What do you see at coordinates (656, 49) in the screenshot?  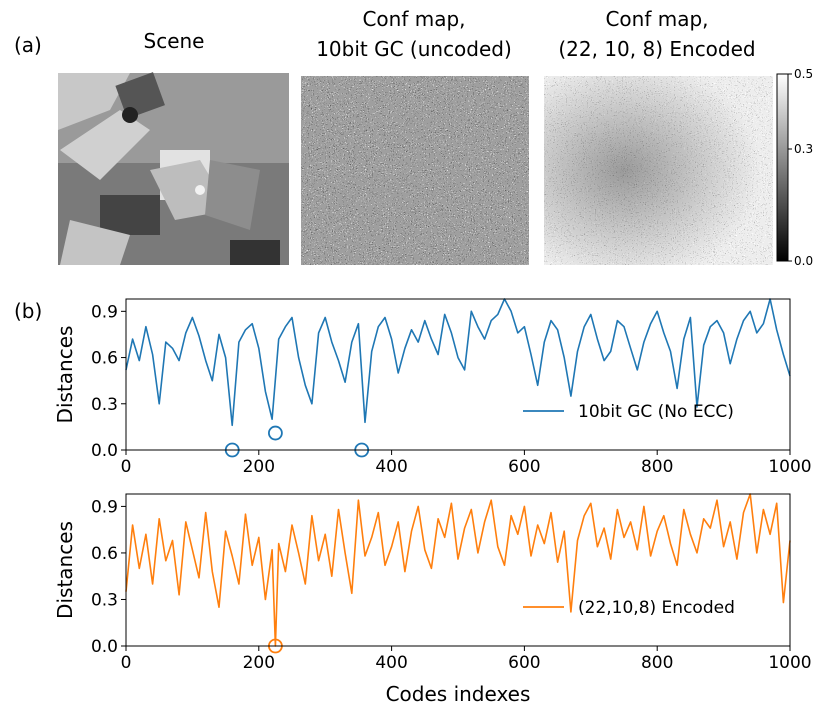 I see `encoded-title-line2: (22, 10, 8) Encoded` at bounding box center [656, 49].